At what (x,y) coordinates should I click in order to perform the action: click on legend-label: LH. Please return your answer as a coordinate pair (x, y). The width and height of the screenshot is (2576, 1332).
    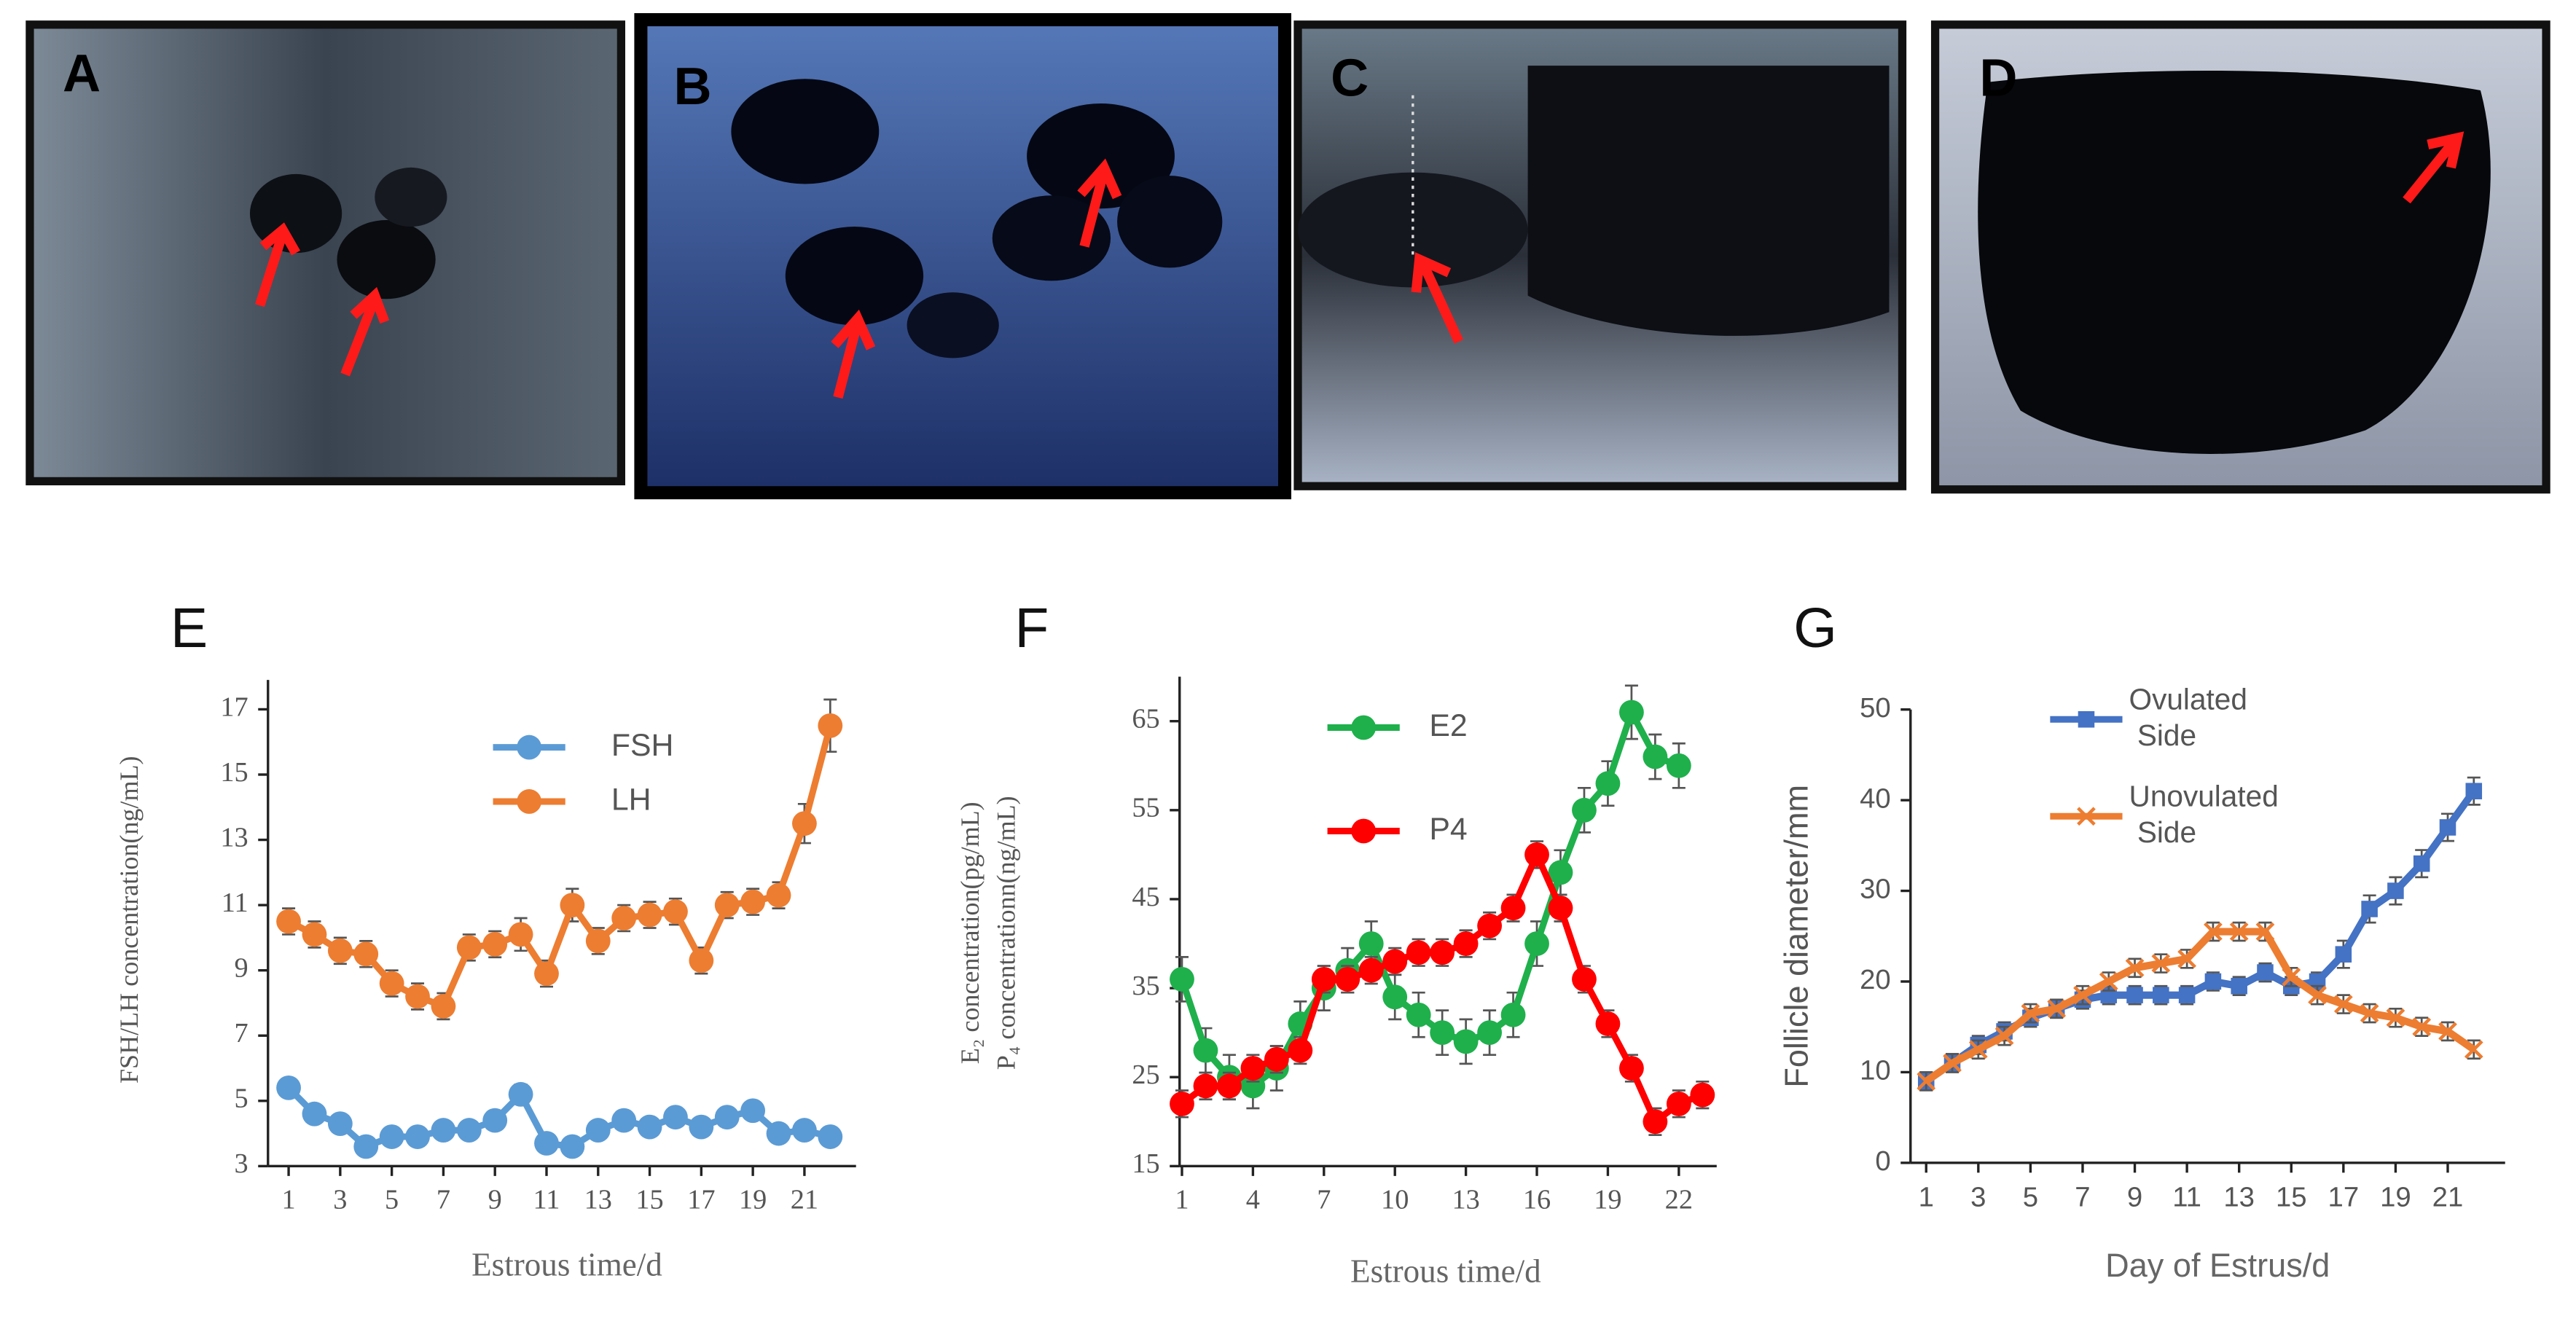
    Looking at the image, I should click on (631, 800).